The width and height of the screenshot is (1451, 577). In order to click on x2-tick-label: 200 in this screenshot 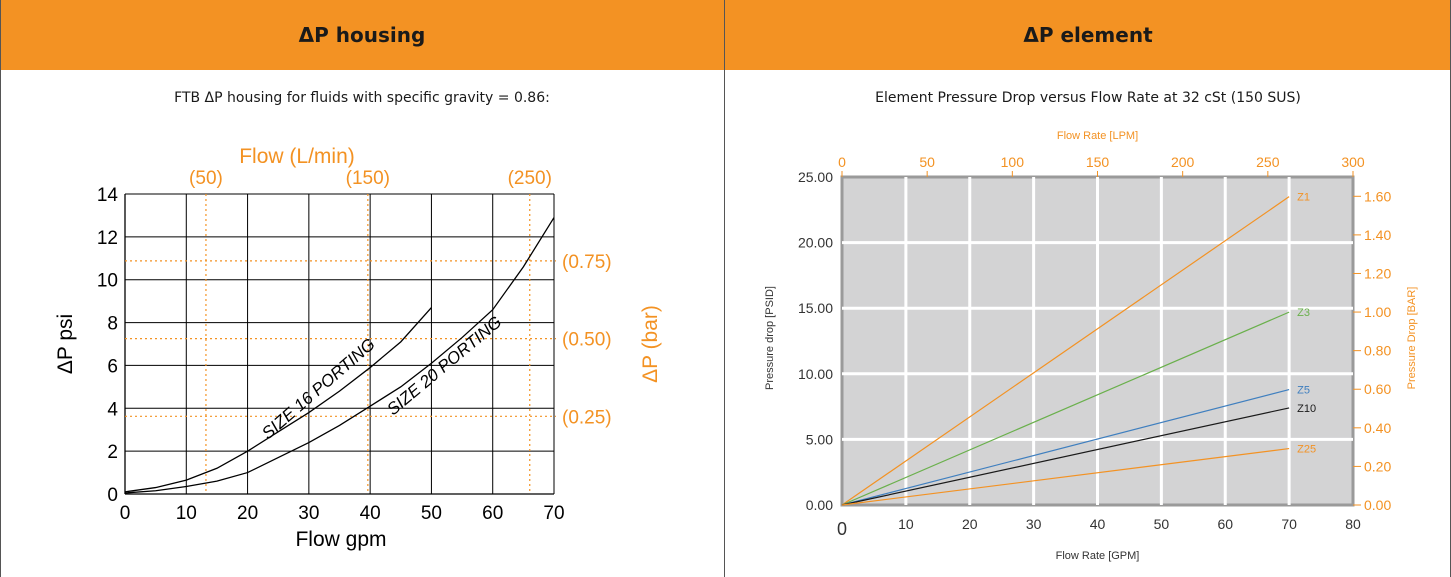, I will do `click(1183, 162)`.